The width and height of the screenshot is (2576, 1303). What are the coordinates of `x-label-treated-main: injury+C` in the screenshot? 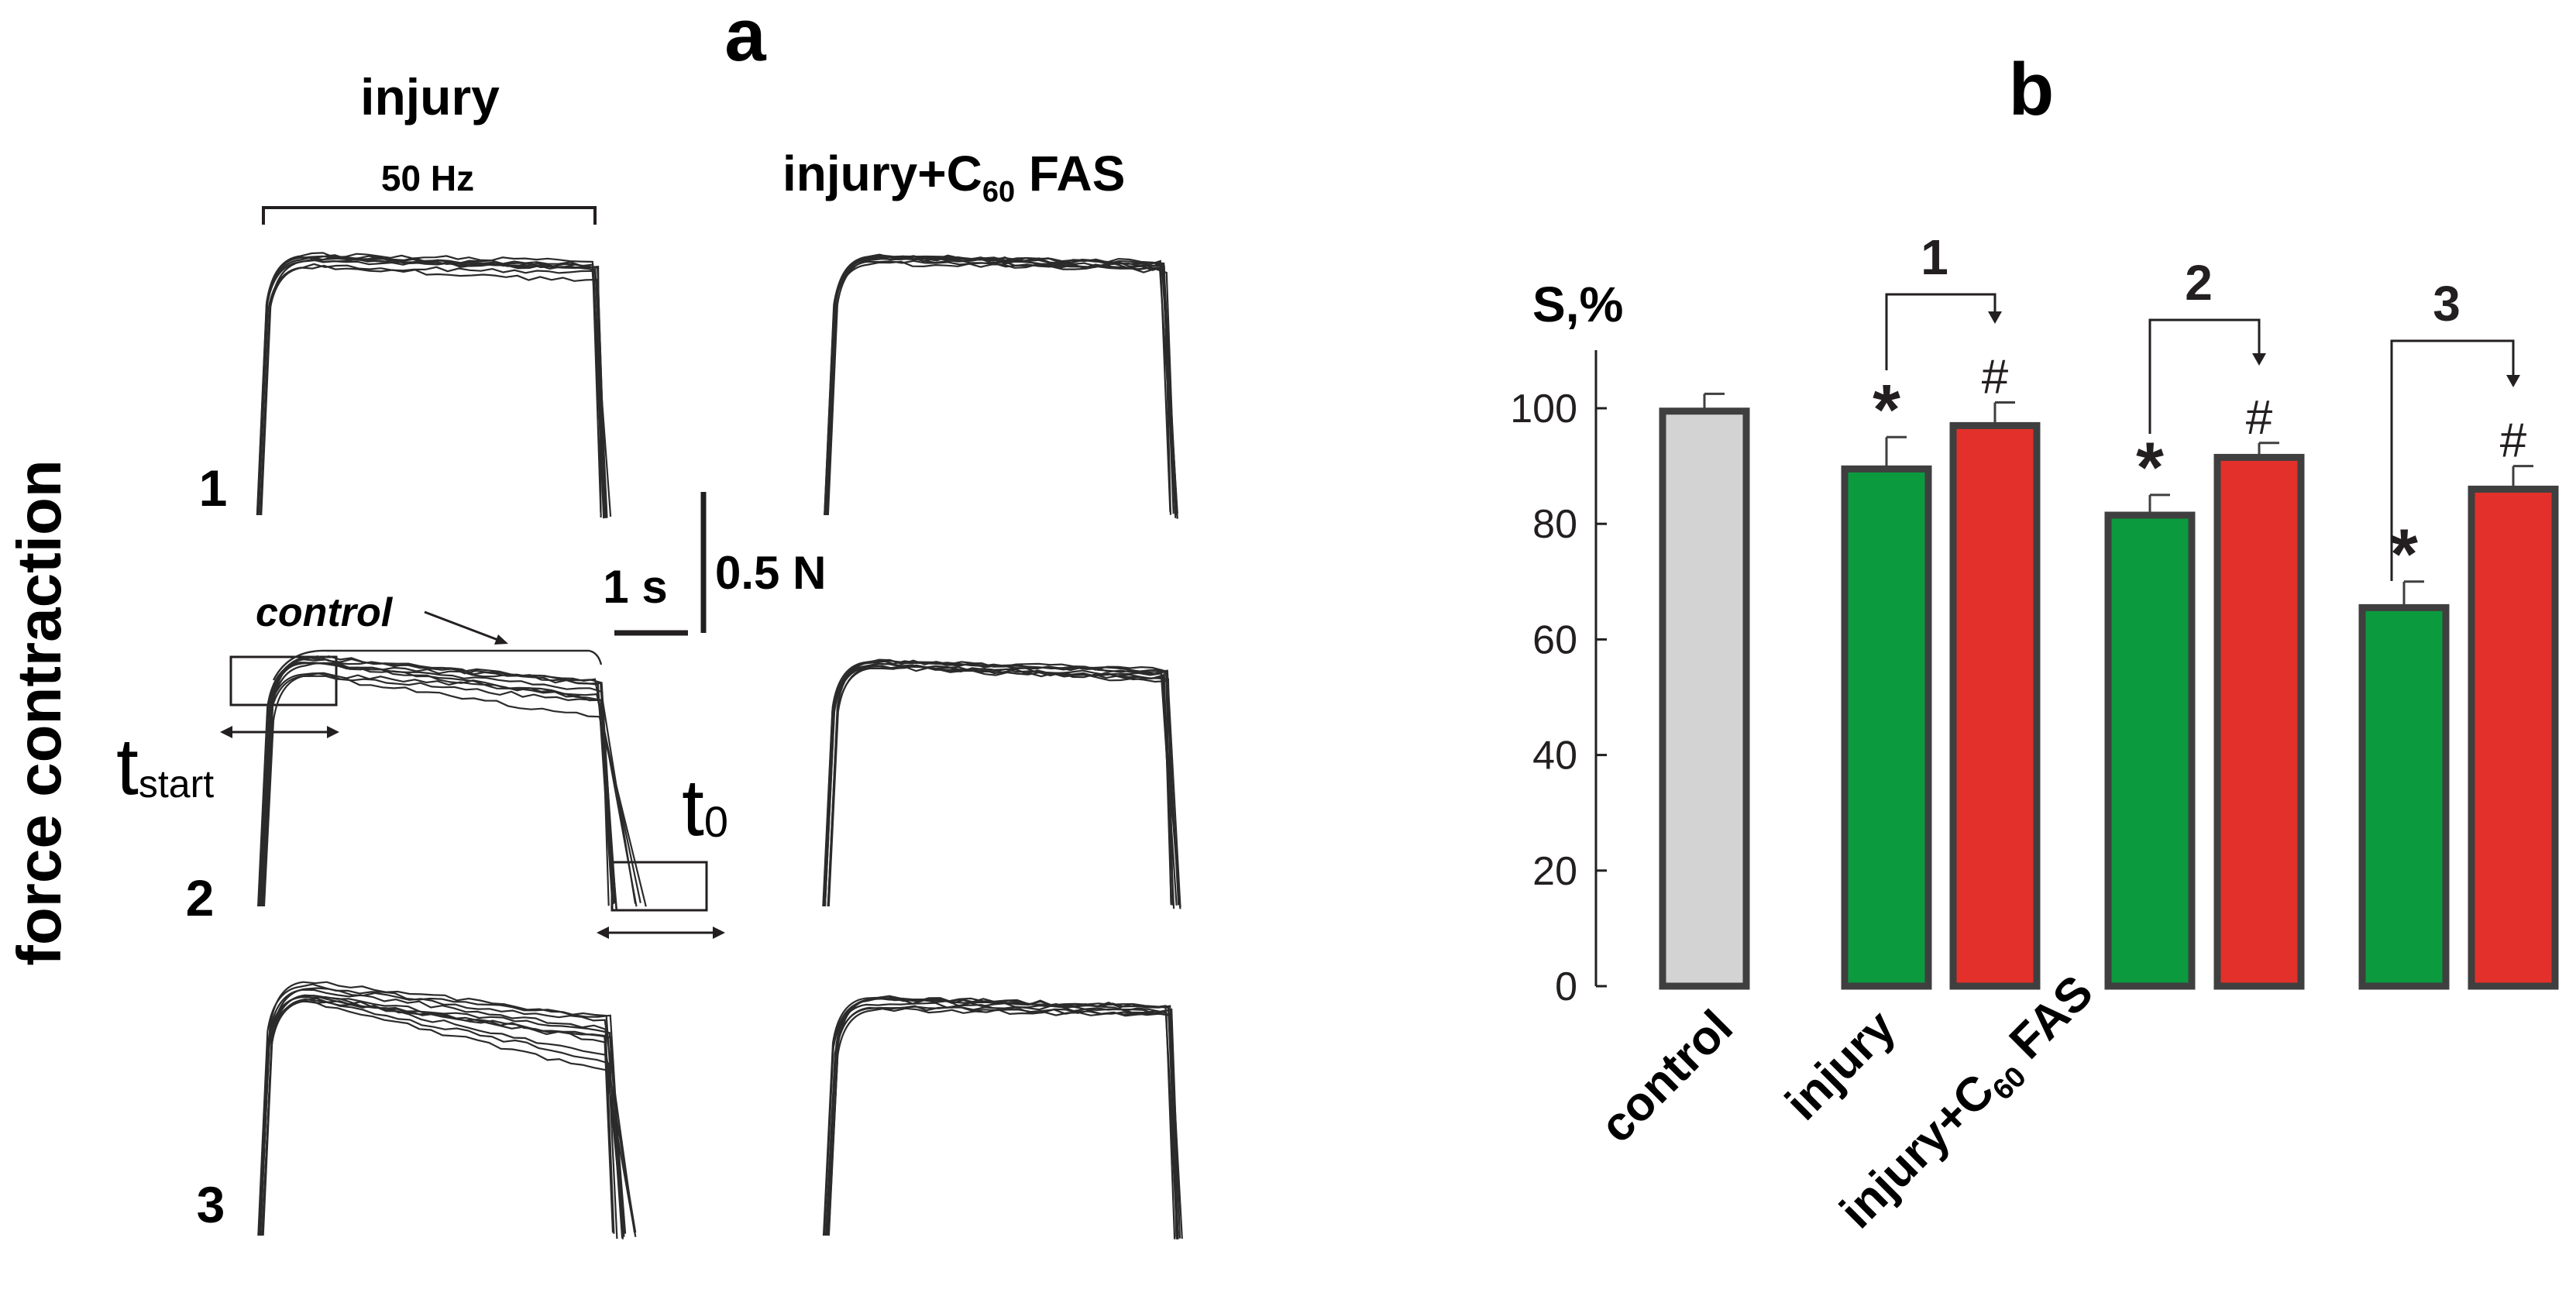 It's located at (1917, 1151).